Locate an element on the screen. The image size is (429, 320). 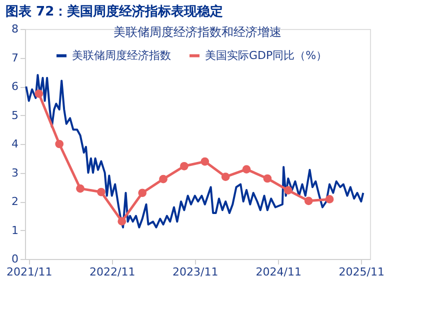
y-tick-label: 5 is located at coordinates (15, 115).